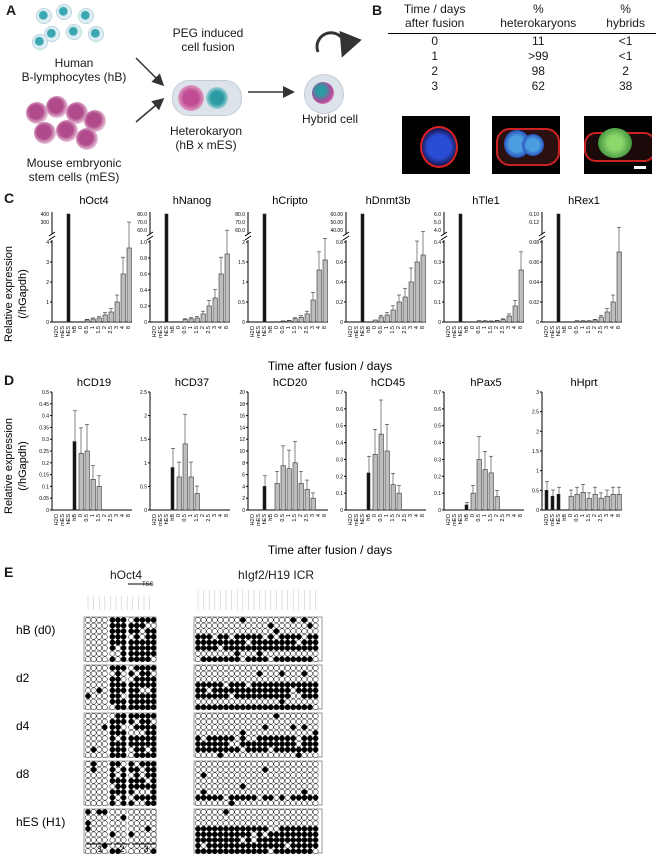  Describe the element at coordinates (387, 327) in the screenshot. I see `x-tick-label: 1` at that location.